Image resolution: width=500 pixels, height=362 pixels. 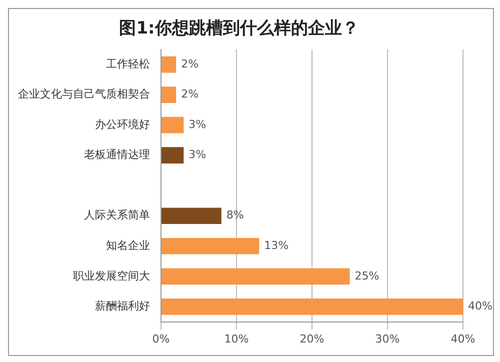 I want to click on y-tick-label: 企业文化与自己气质相契合, so click(x=84, y=94).